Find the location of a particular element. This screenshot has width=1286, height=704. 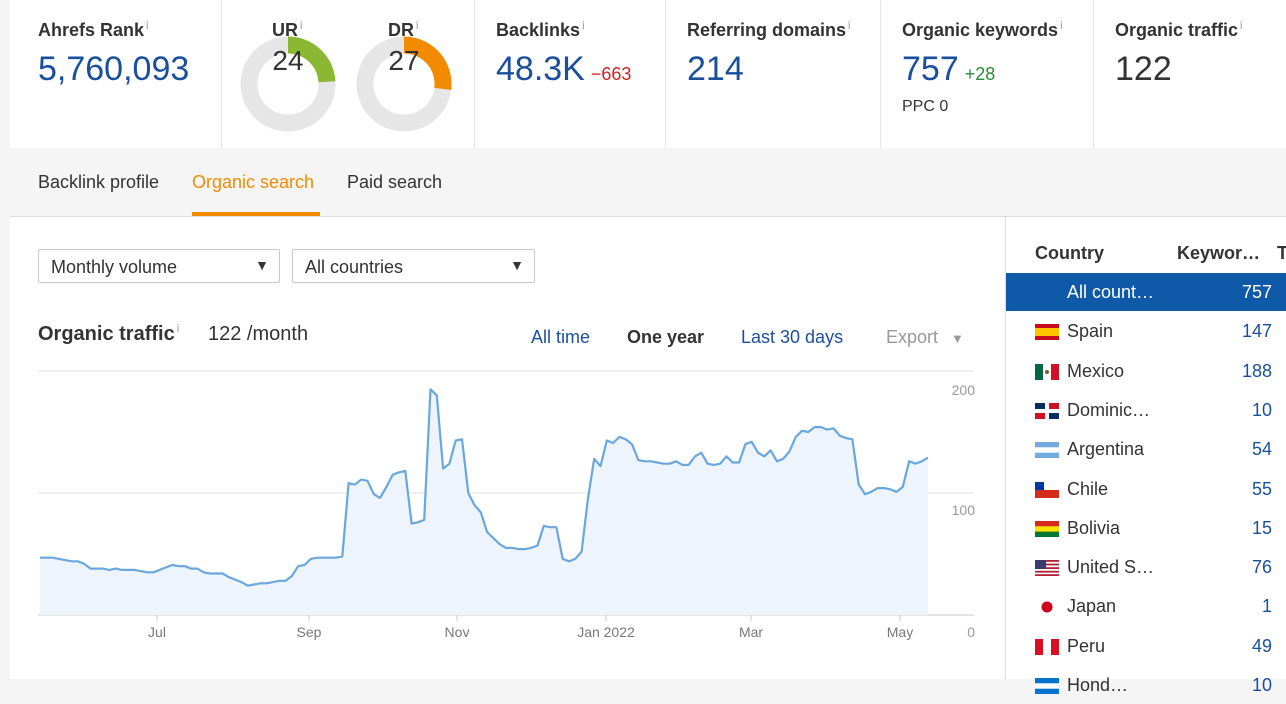

tab-paid-search: Paid search is located at coordinates (395, 182).